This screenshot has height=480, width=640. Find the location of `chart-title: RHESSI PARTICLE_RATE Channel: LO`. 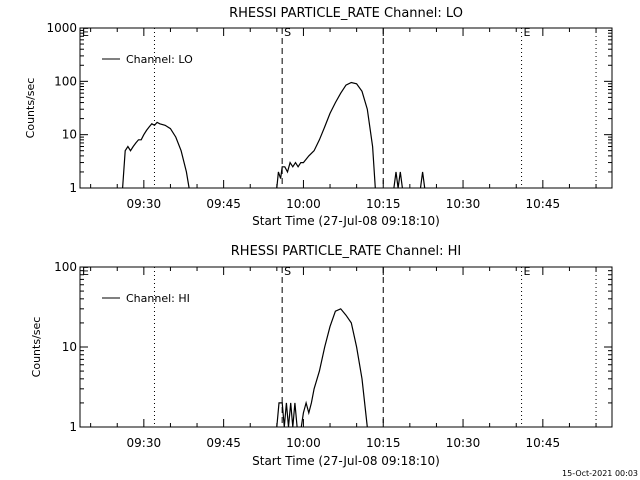

chart-title: RHESSI PARTICLE_RATE Channel: LO is located at coordinates (346, 13).